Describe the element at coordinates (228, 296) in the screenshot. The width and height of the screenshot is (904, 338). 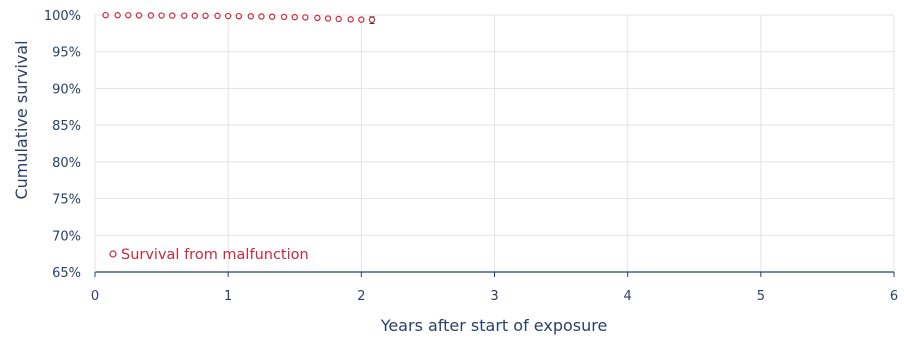
I see `x-tick-label: 1` at that location.